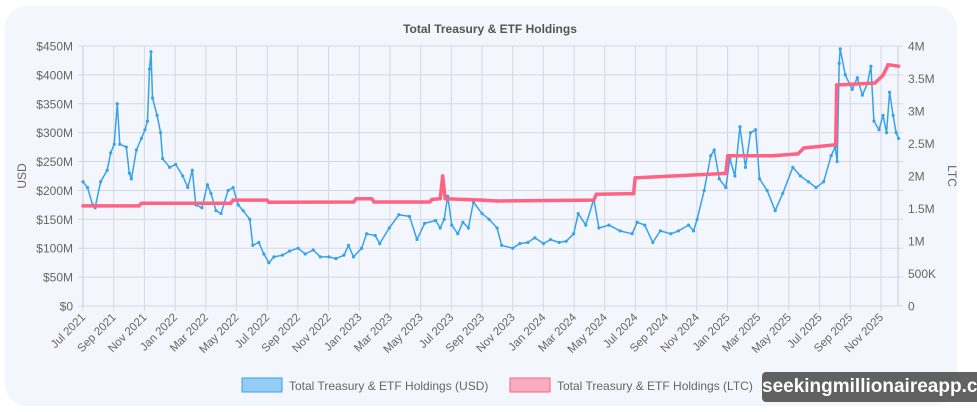 Image resolution: width=977 pixels, height=412 pixels. What do you see at coordinates (490, 29) in the screenshot?
I see `chart-title: Total Treasury & ETF Holdings` at bounding box center [490, 29].